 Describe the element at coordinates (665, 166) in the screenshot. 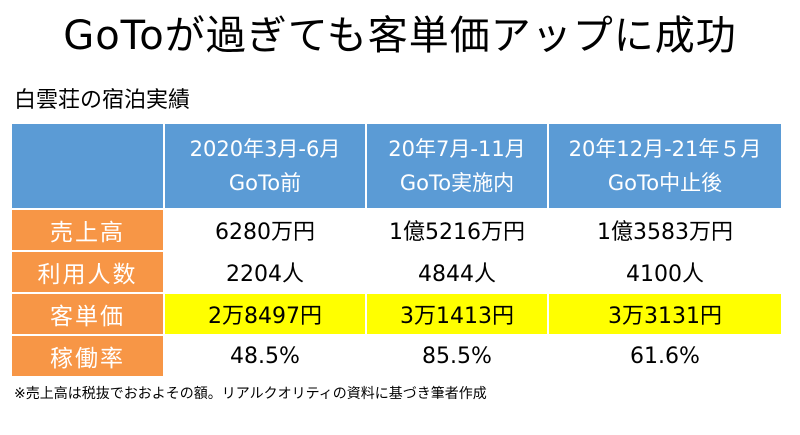

I see `column-header: 20年12月-21年５月 GoTo中止後` at that location.